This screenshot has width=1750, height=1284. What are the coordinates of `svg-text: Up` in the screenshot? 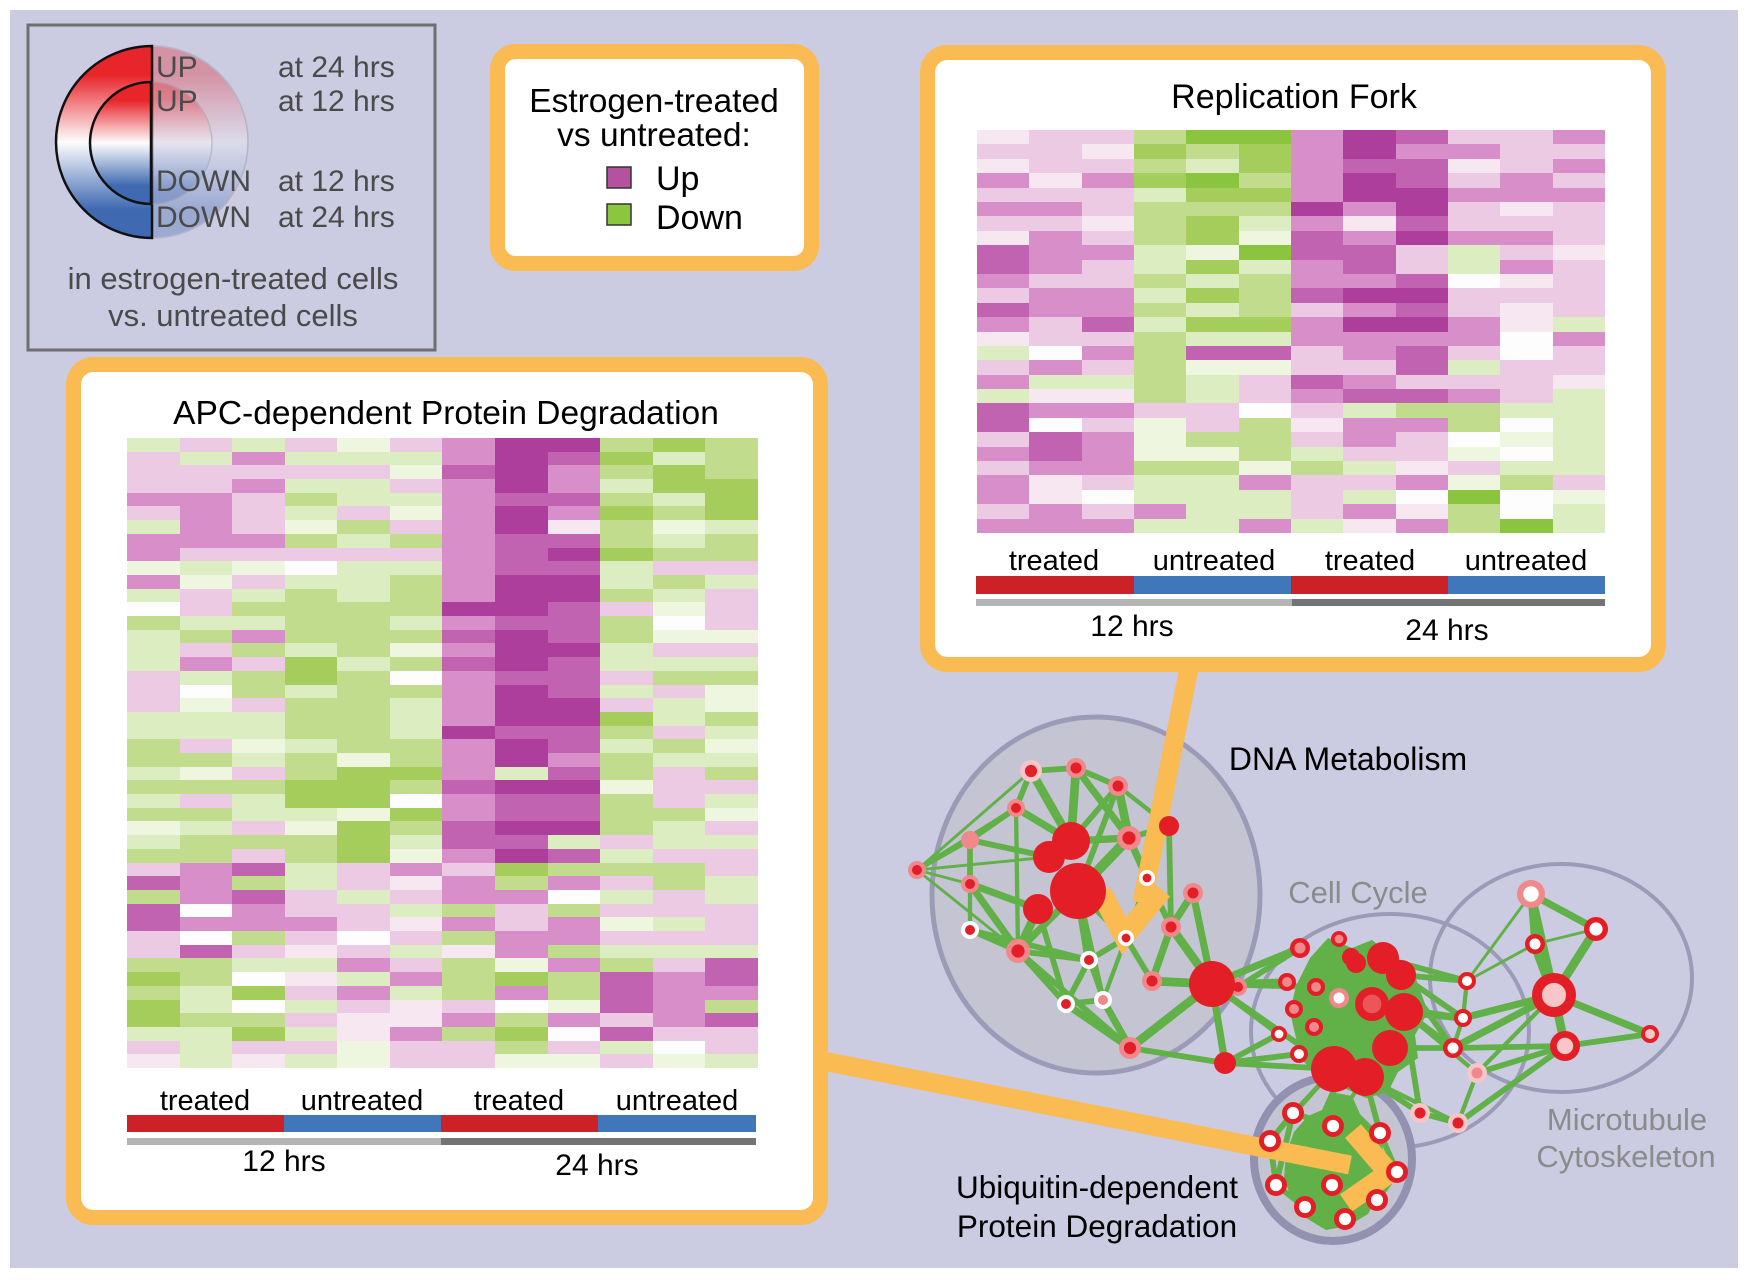 It's located at (677, 179).